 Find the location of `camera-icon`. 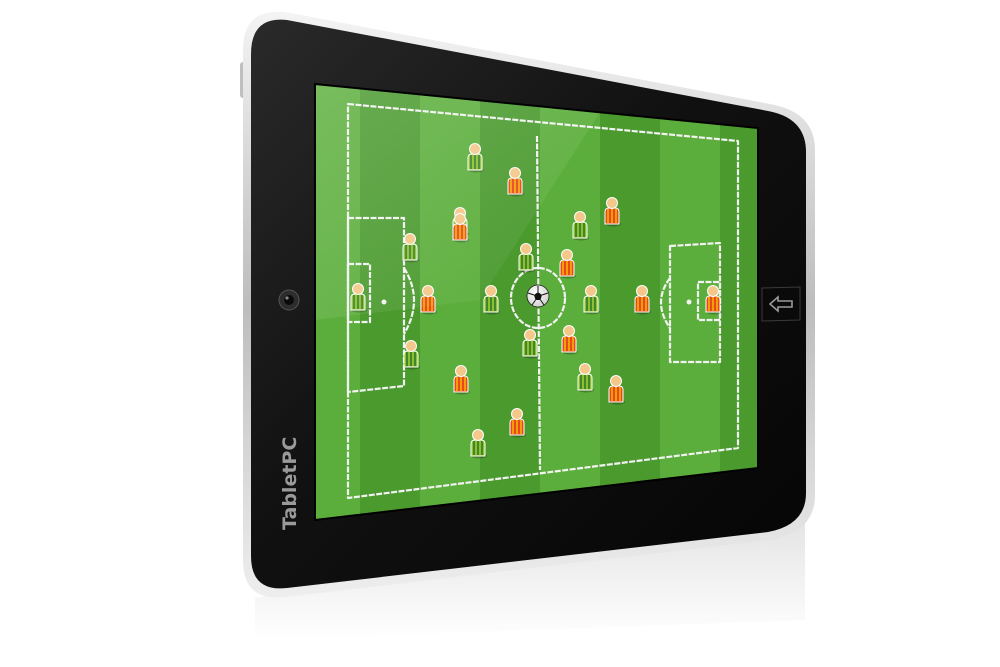

camera-icon is located at coordinates (289, 300).